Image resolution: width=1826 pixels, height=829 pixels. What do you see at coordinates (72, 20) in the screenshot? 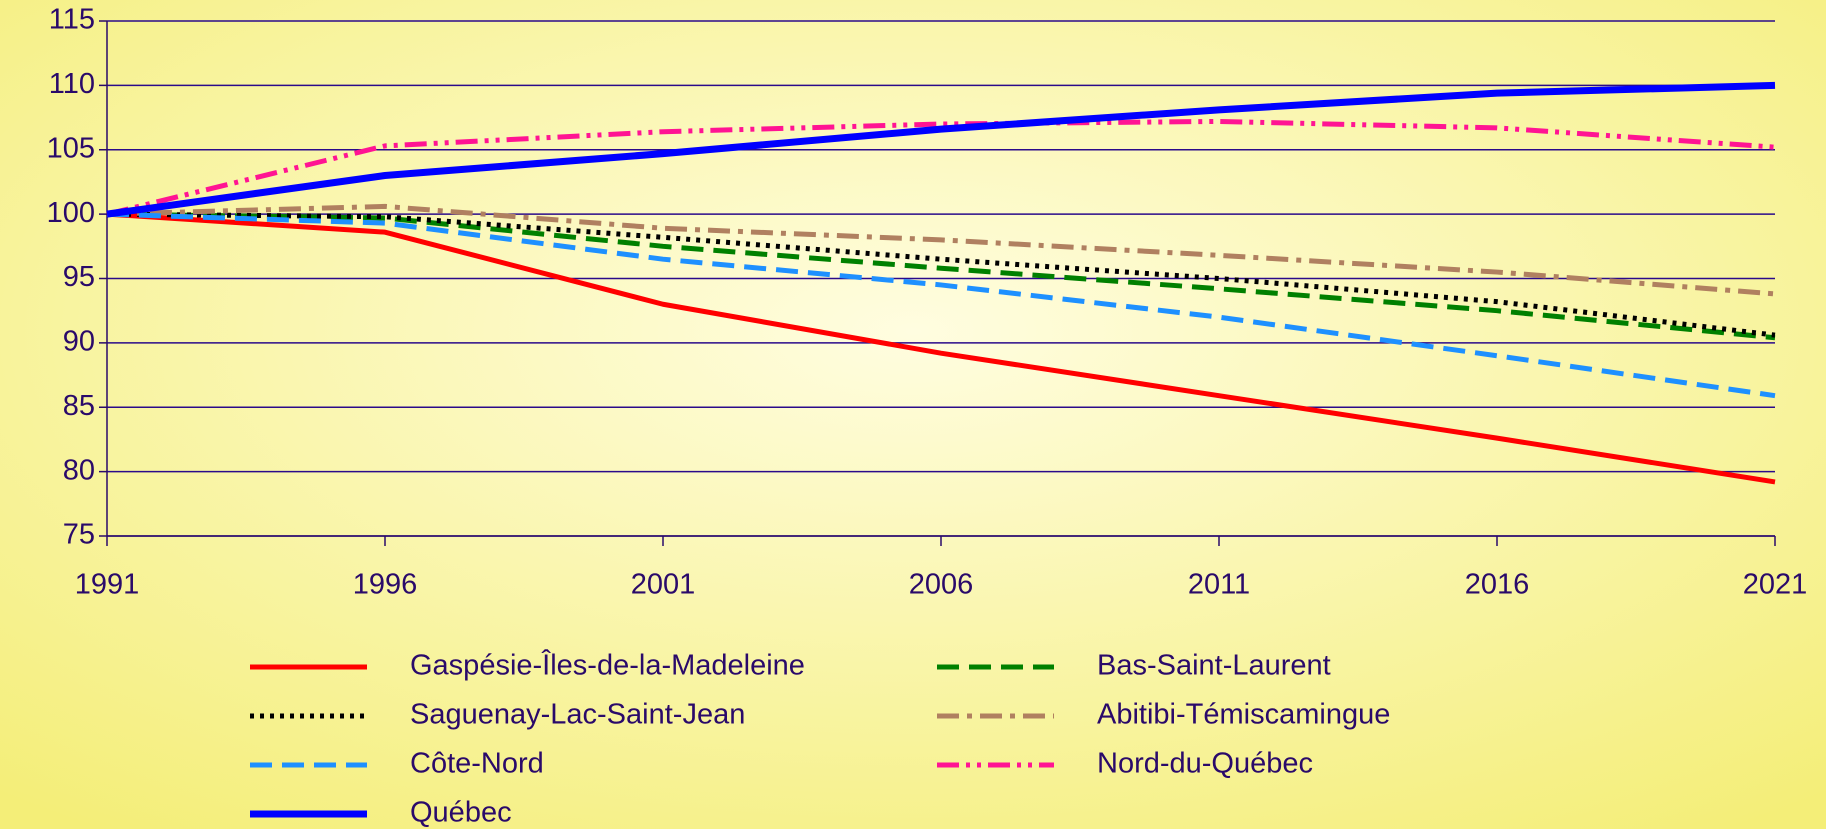
I see `y-tick-label: 115` at bounding box center [72, 20].